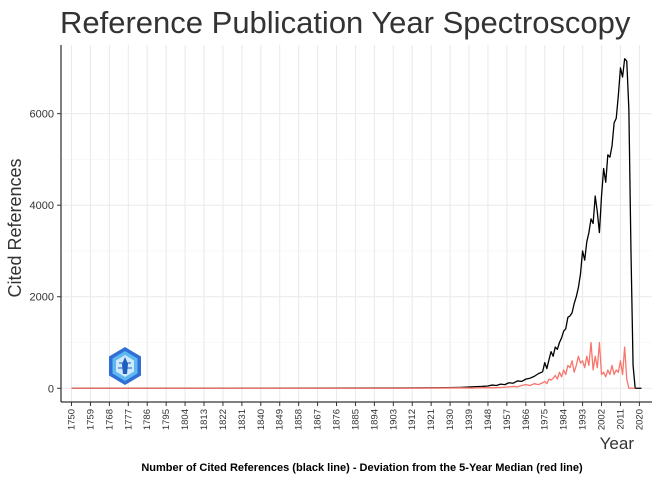 The width and height of the screenshot is (672, 480). What do you see at coordinates (72, 419) in the screenshot?
I see `x-tick-label: 1750` at bounding box center [72, 419].